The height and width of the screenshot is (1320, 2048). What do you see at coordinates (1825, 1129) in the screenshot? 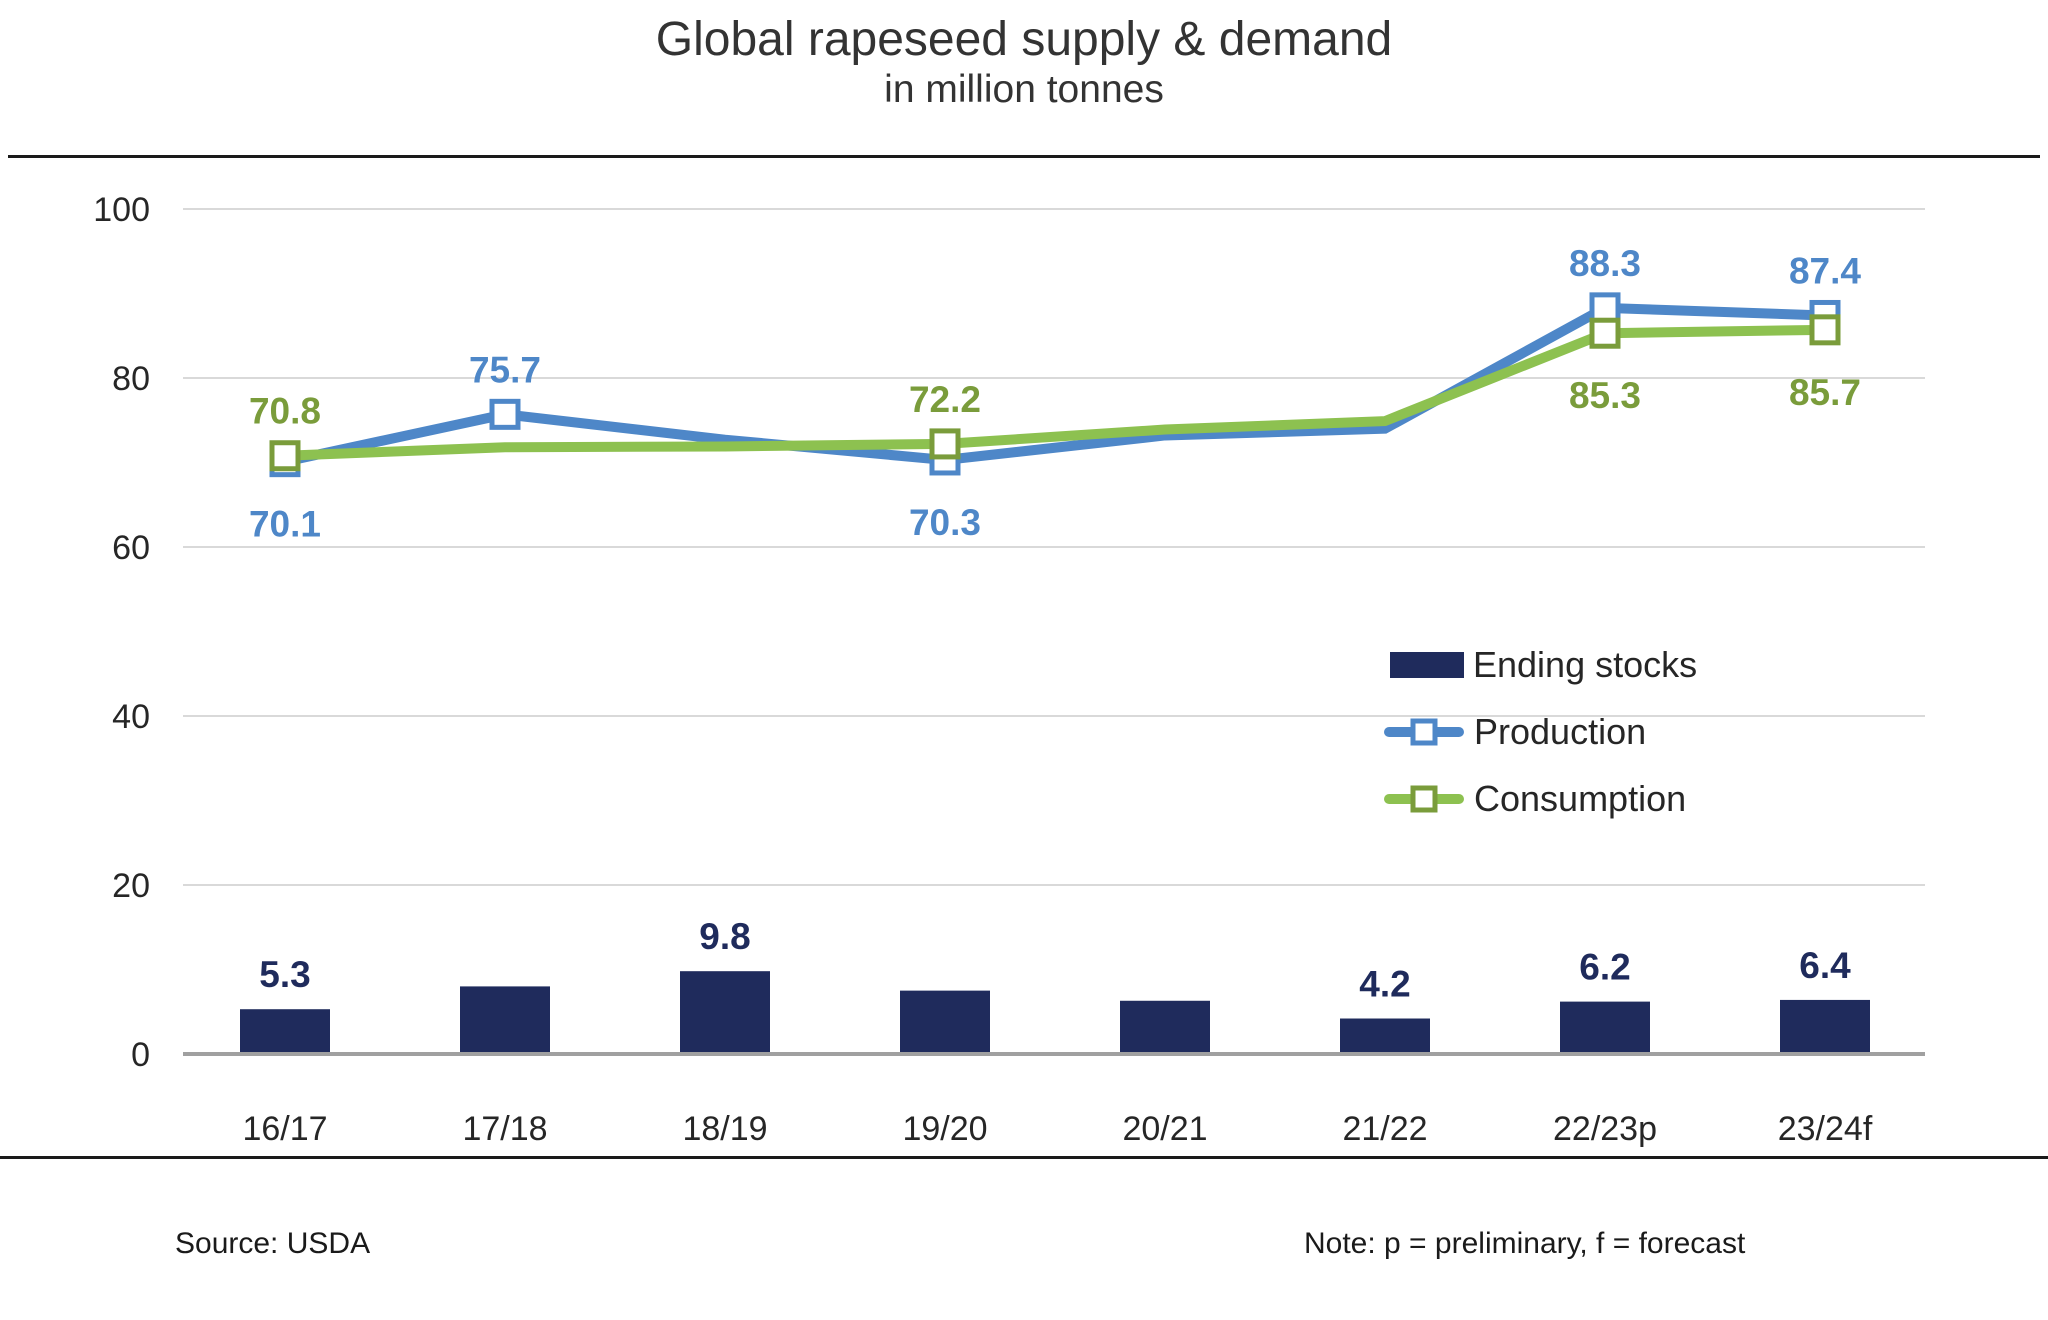
I see `x-tick-label: 23/24f` at bounding box center [1825, 1129].